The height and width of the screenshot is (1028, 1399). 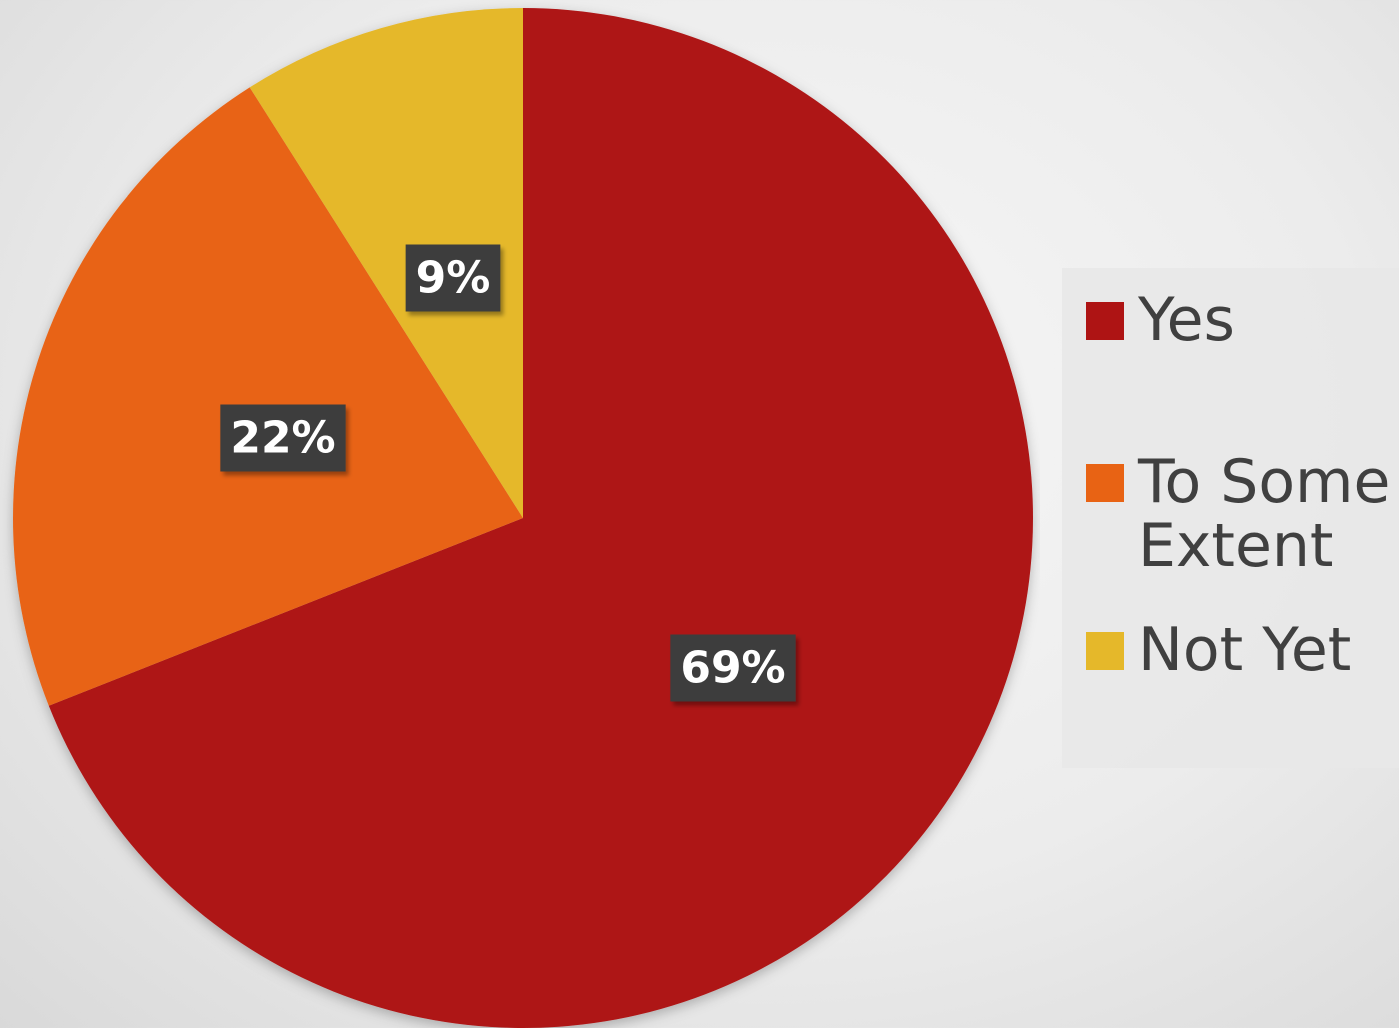 What do you see at coordinates (1105, 321) in the screenshot?
I see `legend-swatch-yes` at bounding box center [1105, 321].